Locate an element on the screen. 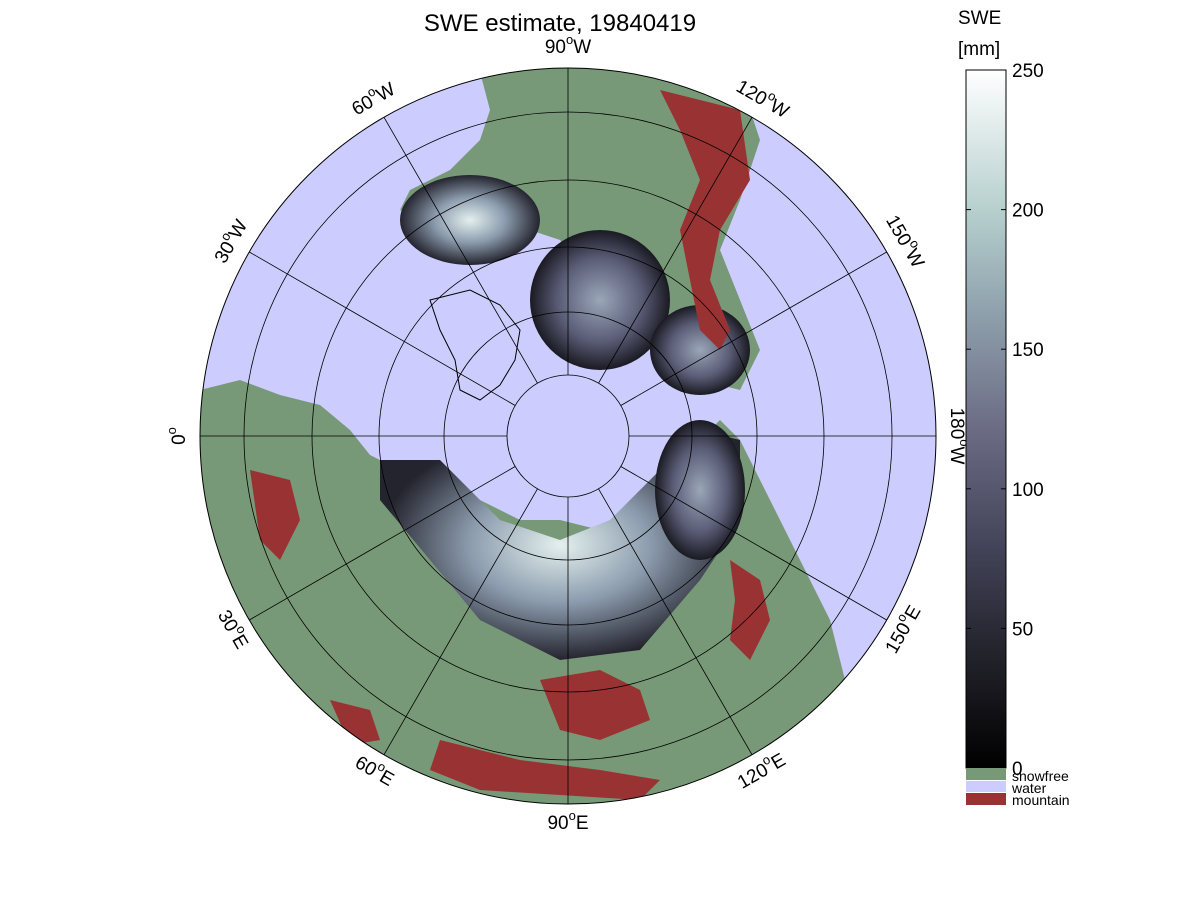 The height and width of the screenshot is (901, 1201). north-america-land is located at coordinates (580, 229).